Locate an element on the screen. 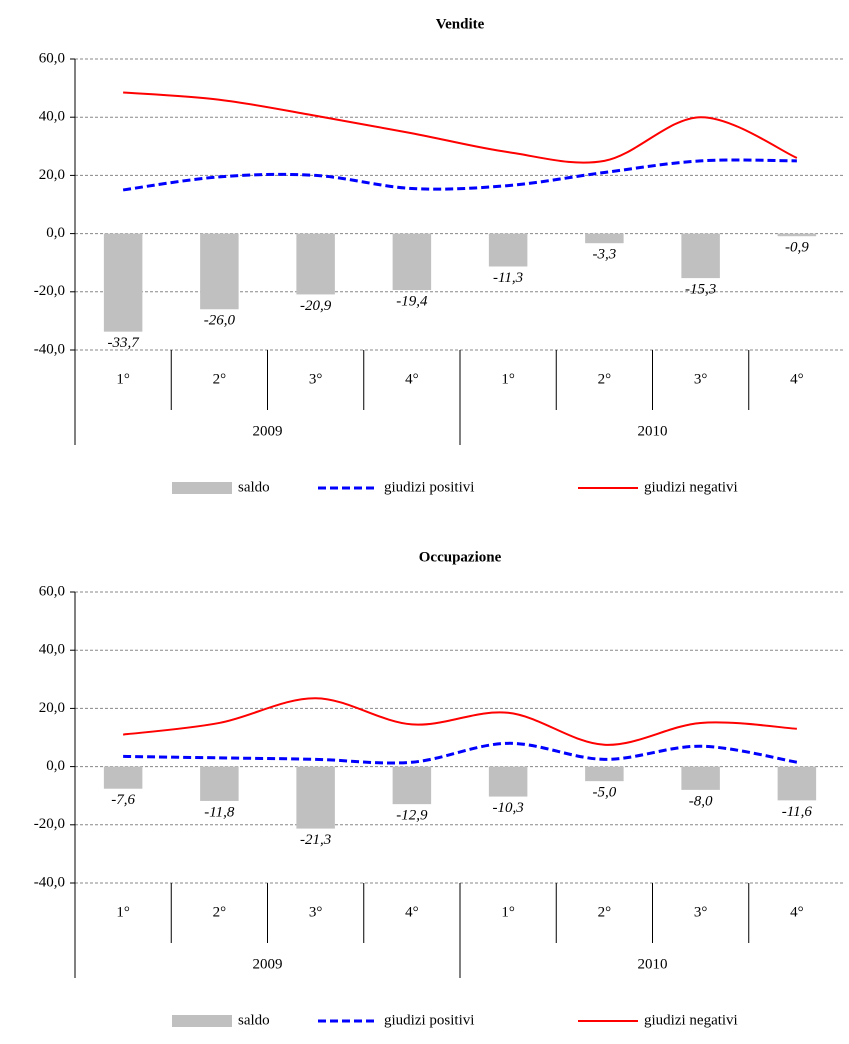 The width and height of the screenshot is (849, 1044). data-label: -19,4 is located at coordinates (412, 301).